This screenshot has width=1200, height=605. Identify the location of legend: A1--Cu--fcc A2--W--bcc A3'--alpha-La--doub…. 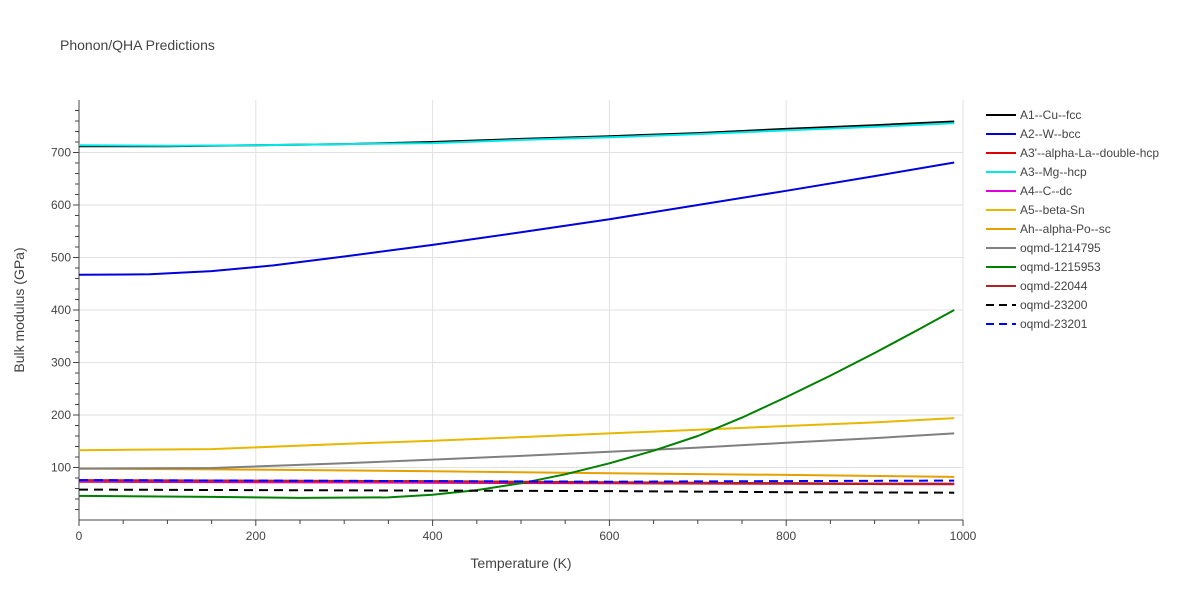
(1072, 219).